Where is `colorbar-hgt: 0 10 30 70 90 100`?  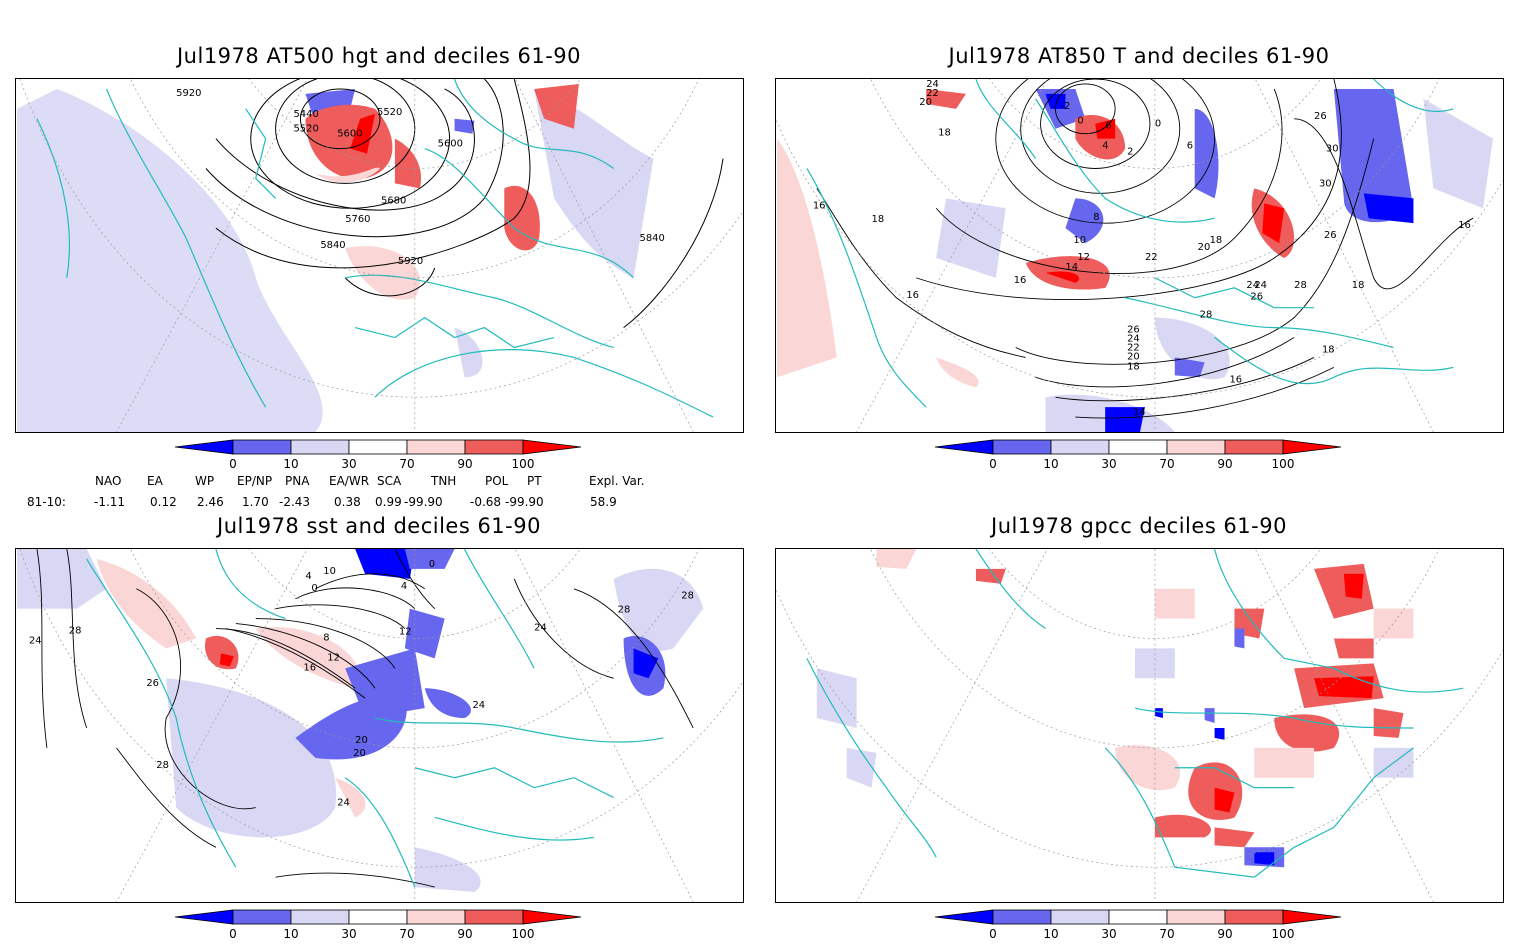 colorbar-hgt: 0 10 30 70 90 100 is located at coordinates (385, 458).